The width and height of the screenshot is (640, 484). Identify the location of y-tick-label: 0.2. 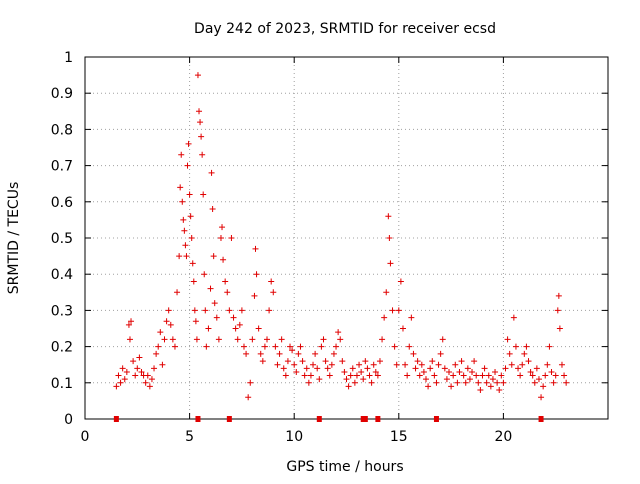
(62, 348).